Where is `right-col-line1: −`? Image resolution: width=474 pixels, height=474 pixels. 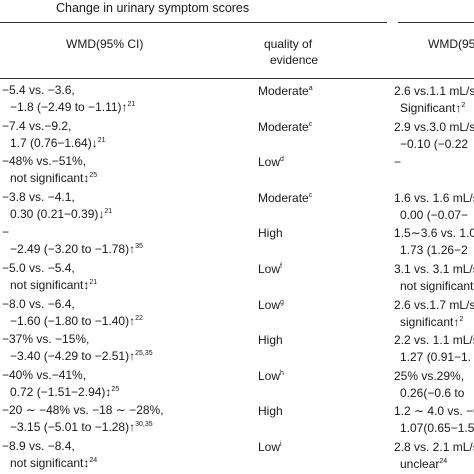
right-col-line1: − is located at coordinates (397, 162).